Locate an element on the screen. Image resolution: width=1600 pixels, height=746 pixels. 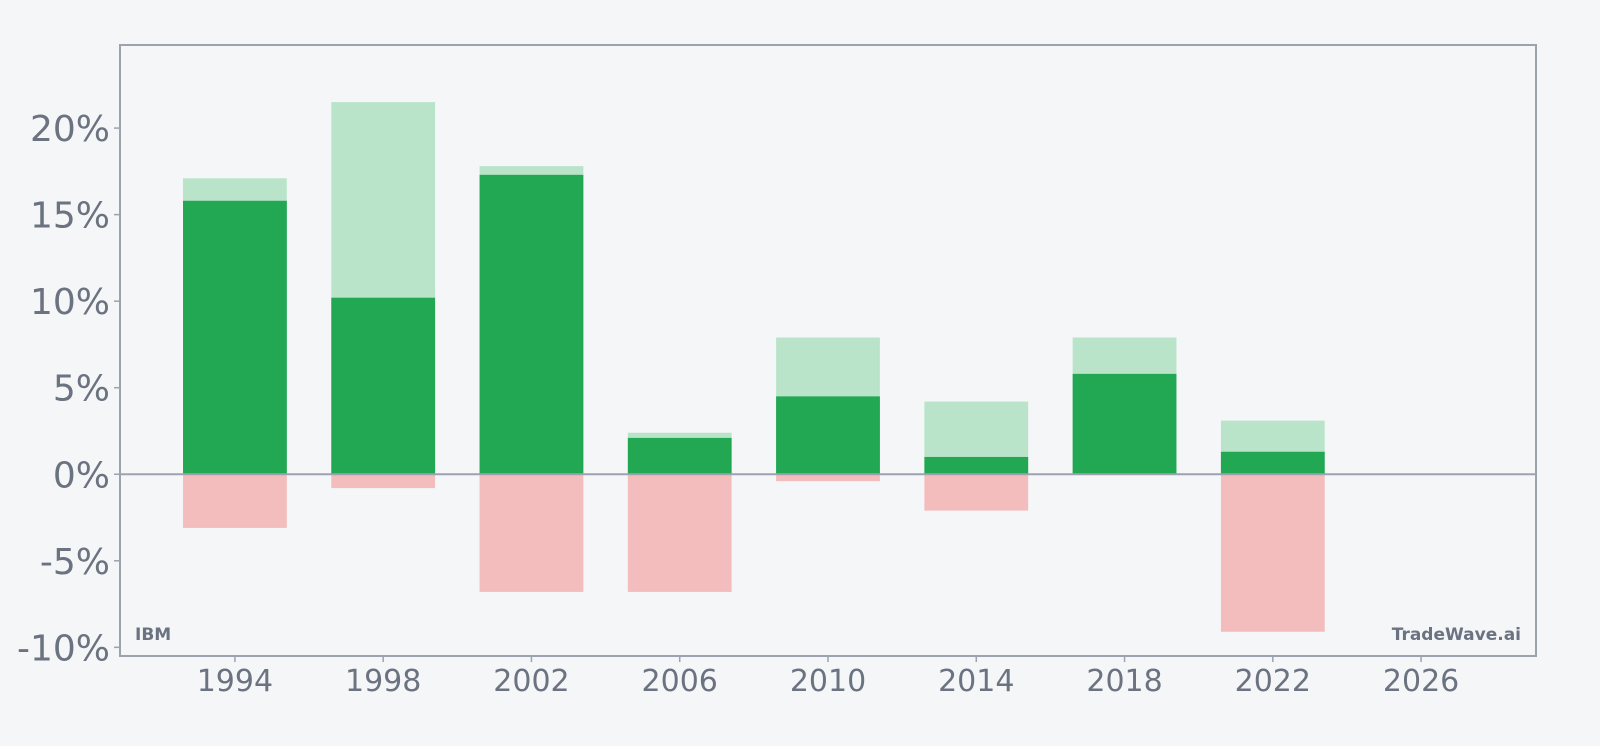
bar-red-2010 is located at coordinates (828, 478).